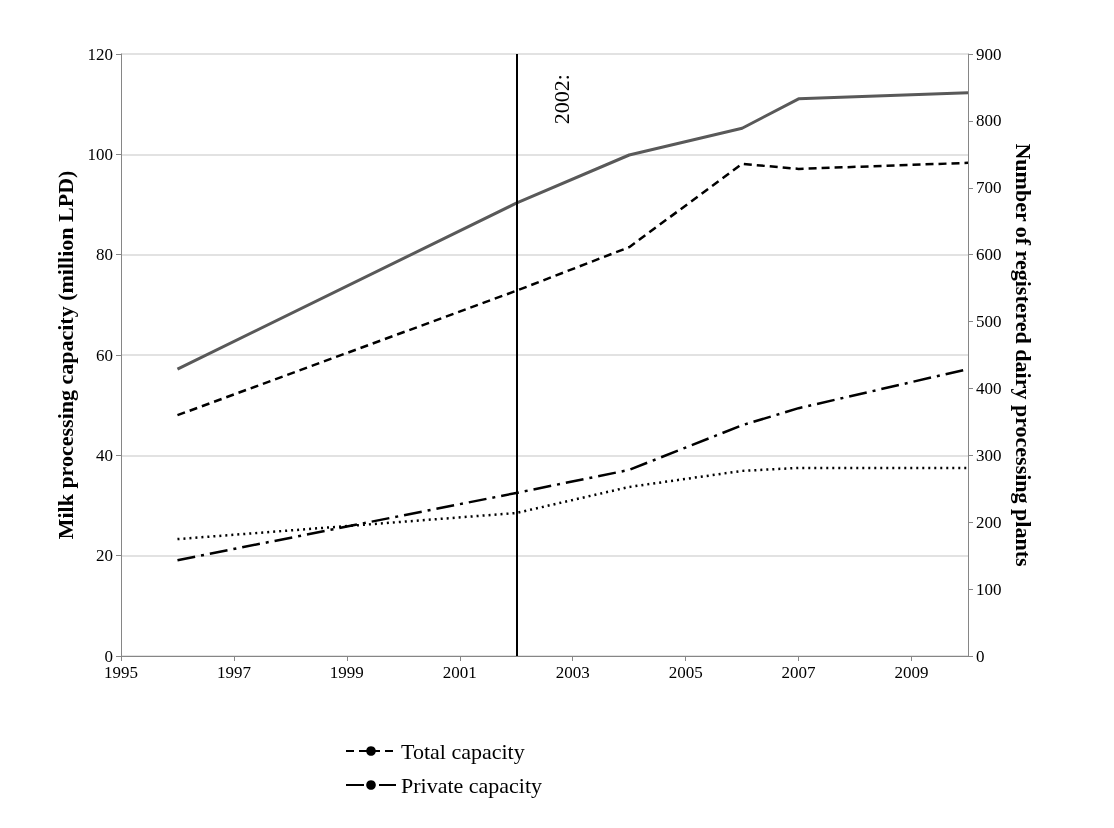  What do you see at coordinates (561, 99) in the screenshot?
I see `ref-line-label: 2002:` at bounding box center [561, 99].